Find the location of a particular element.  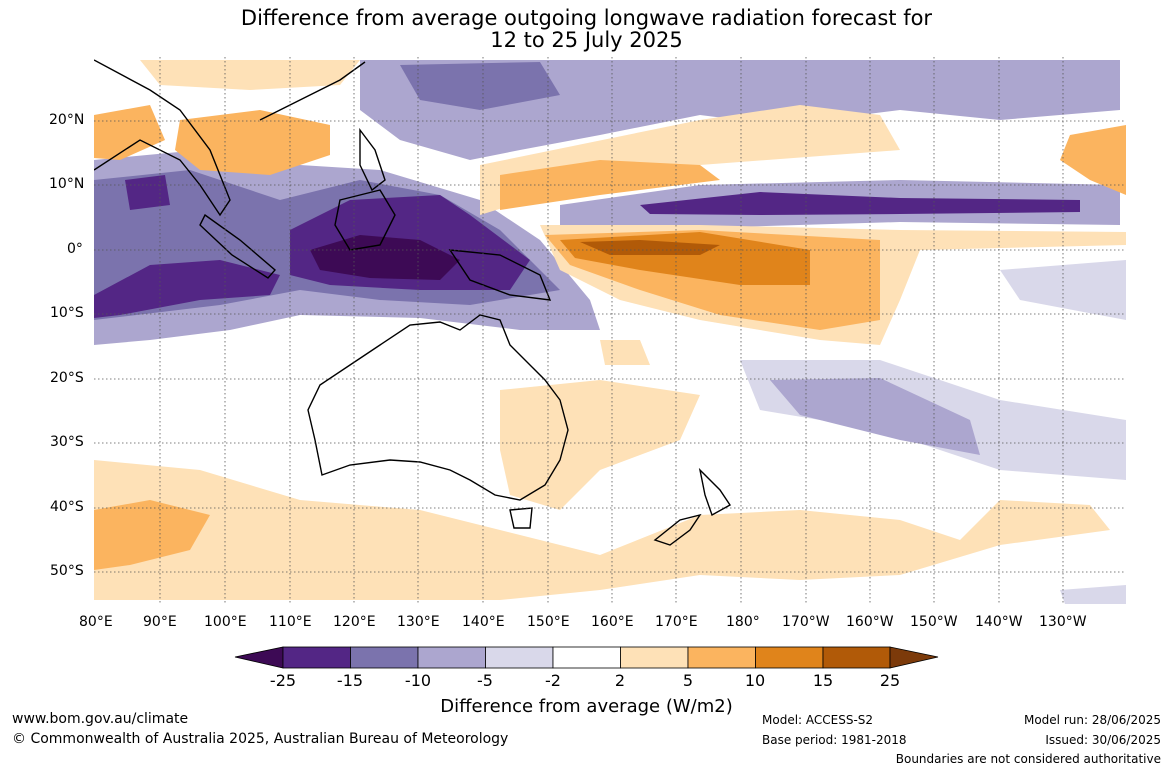

lat-label: 30°S is located at coordinates (67, 442).